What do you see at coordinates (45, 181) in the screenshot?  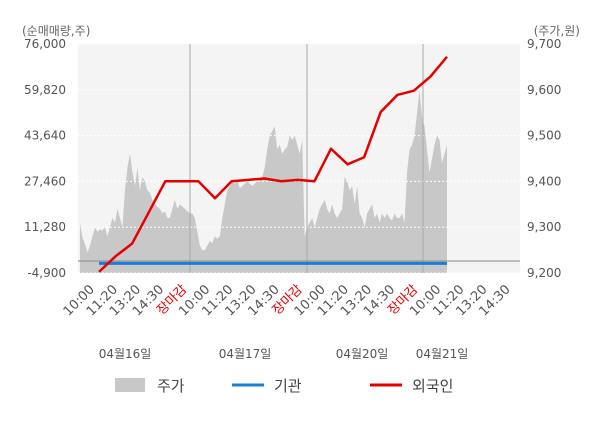 I see `left-axis-tick-label: 27,460` at bounding box center [45, 181].